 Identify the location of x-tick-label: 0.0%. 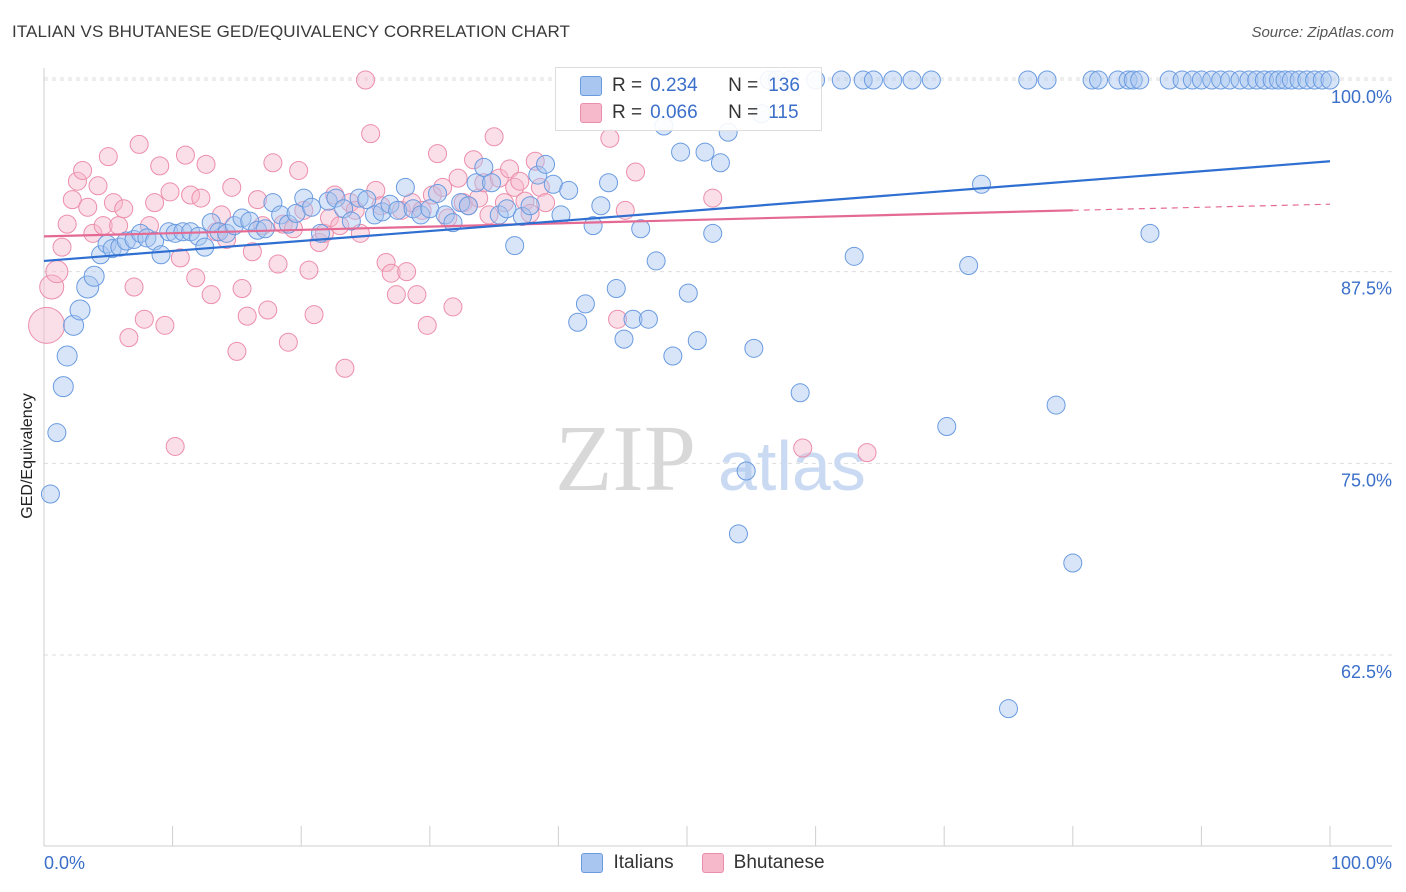
(64, 863).